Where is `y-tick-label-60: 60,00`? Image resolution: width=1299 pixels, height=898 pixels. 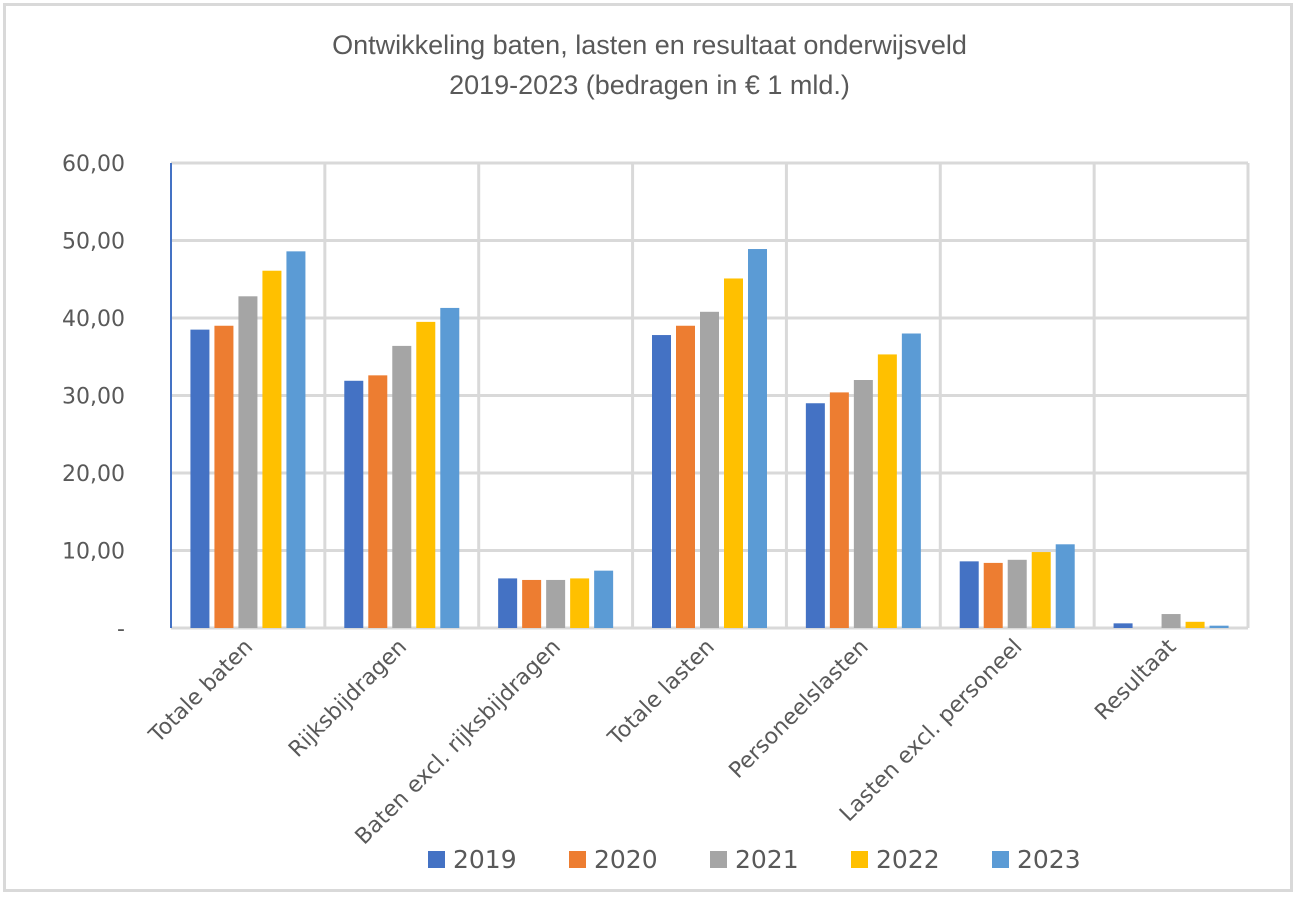
y-tick-label-60: 60,00 is located at coordinates (93, 164).